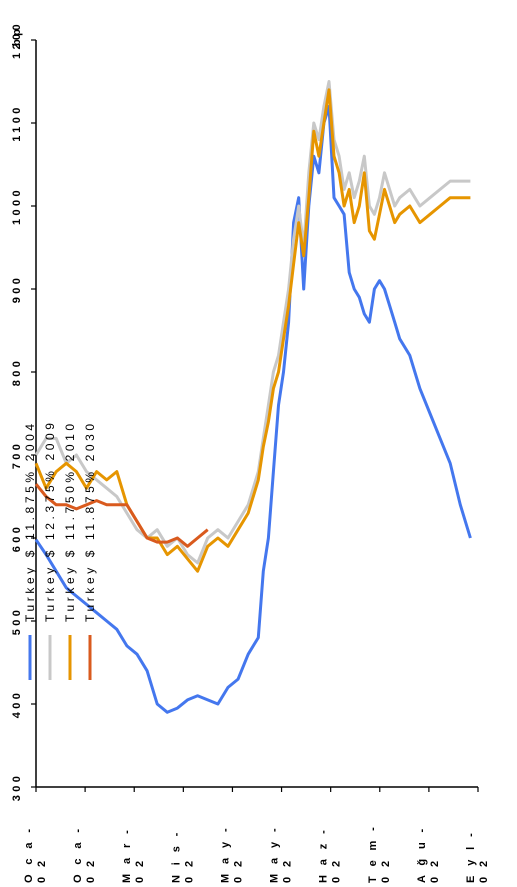 The width and height of the screenshot is (517, 887). I want to click on date-tick-label: H a z -0 2, so click(330, 855).